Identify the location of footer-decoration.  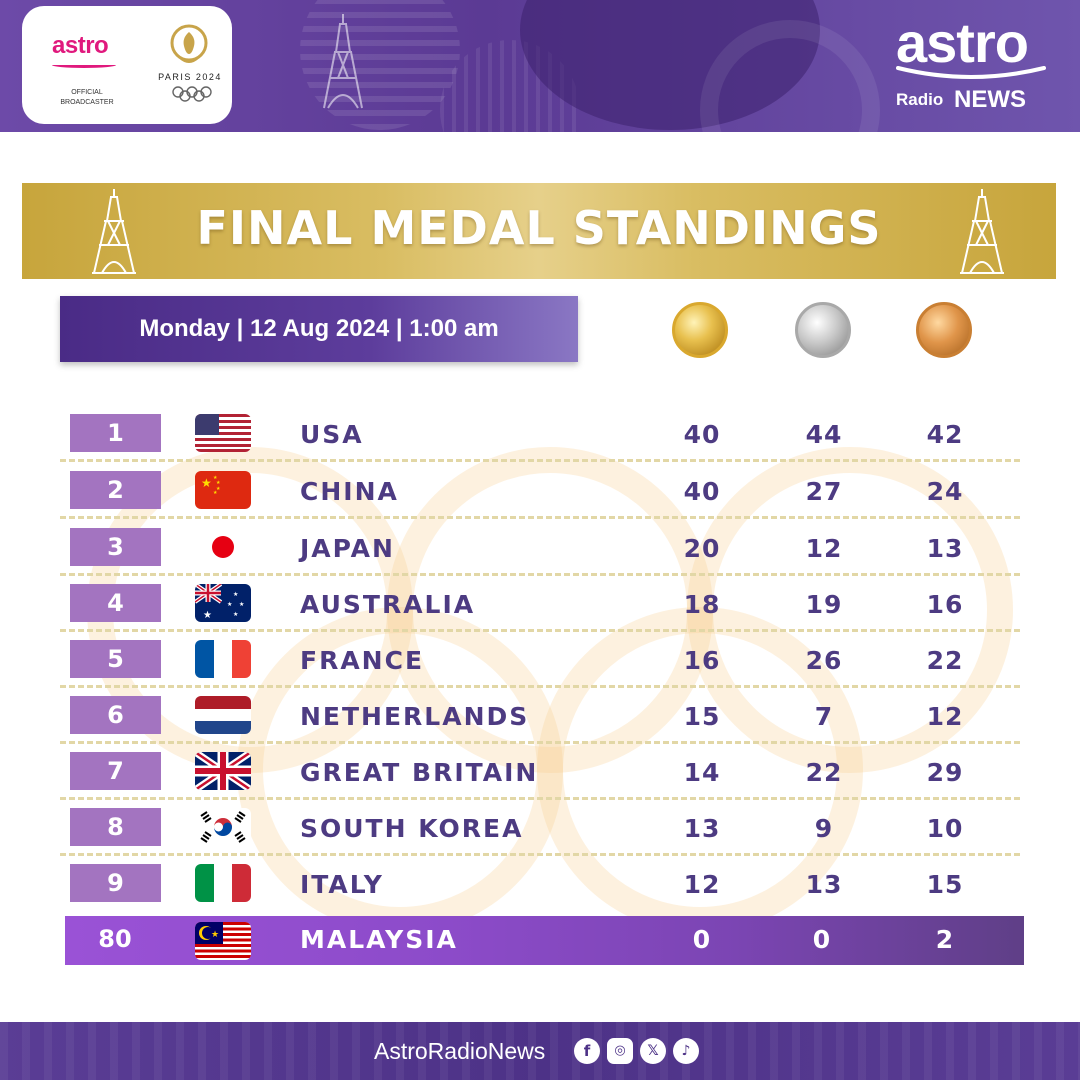
(540, 1051).